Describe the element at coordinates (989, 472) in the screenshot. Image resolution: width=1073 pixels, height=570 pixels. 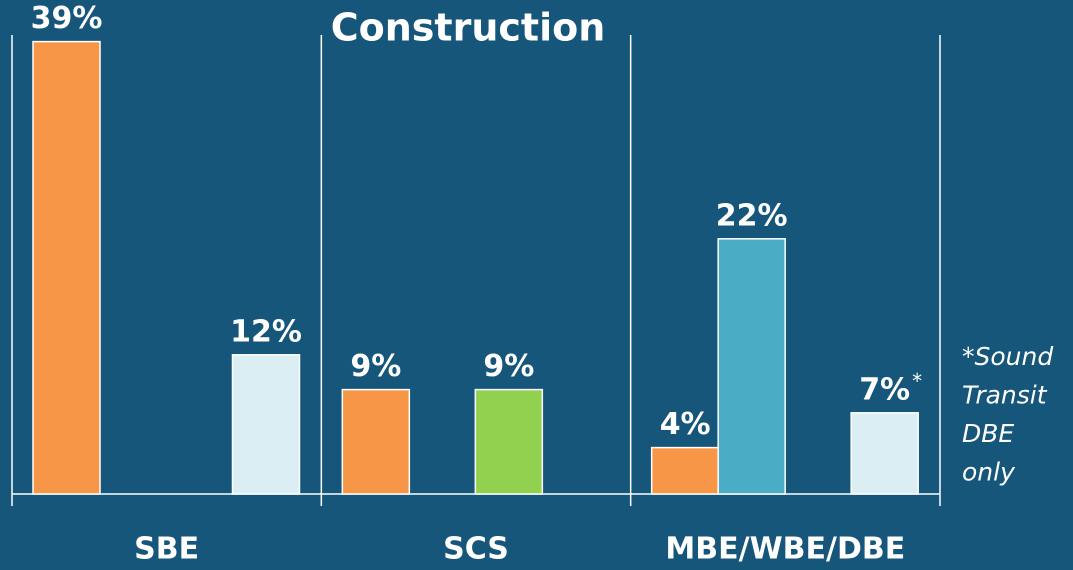
I see `annotation: only` at that location.